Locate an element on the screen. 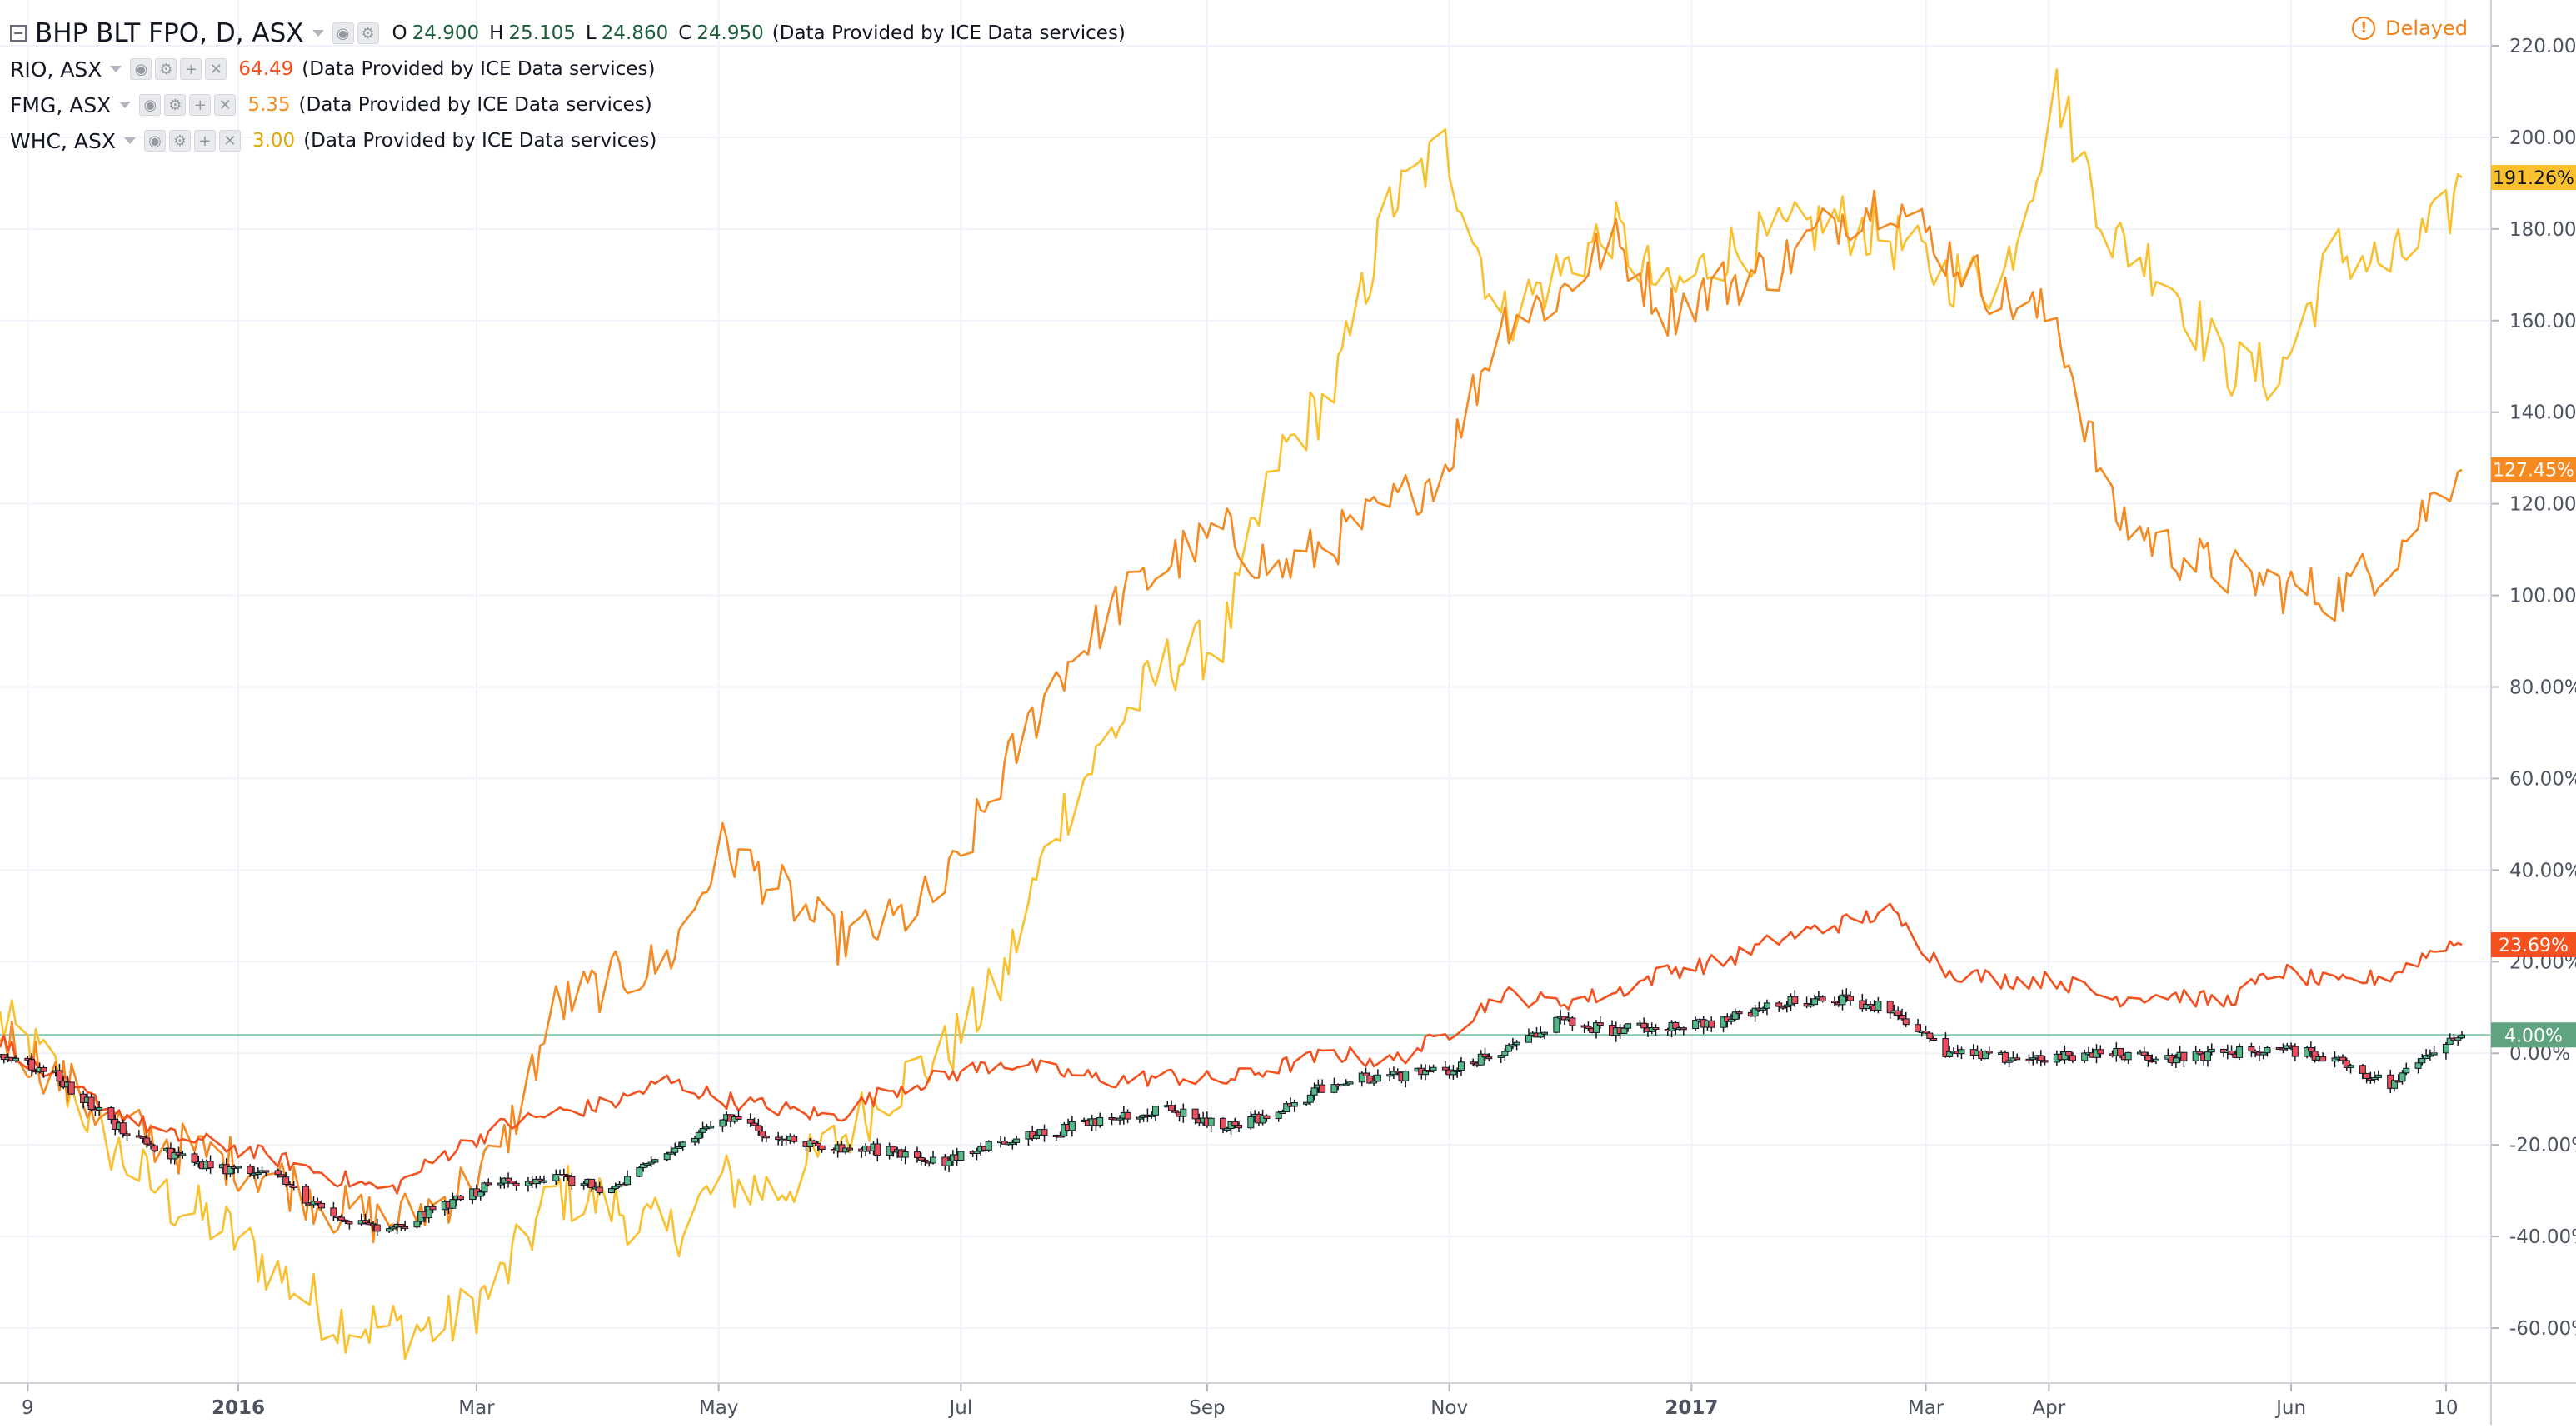 The height and width of the screenshot is (1428, 2576). x-tick-label: May is located at coordinates (719, 1408).